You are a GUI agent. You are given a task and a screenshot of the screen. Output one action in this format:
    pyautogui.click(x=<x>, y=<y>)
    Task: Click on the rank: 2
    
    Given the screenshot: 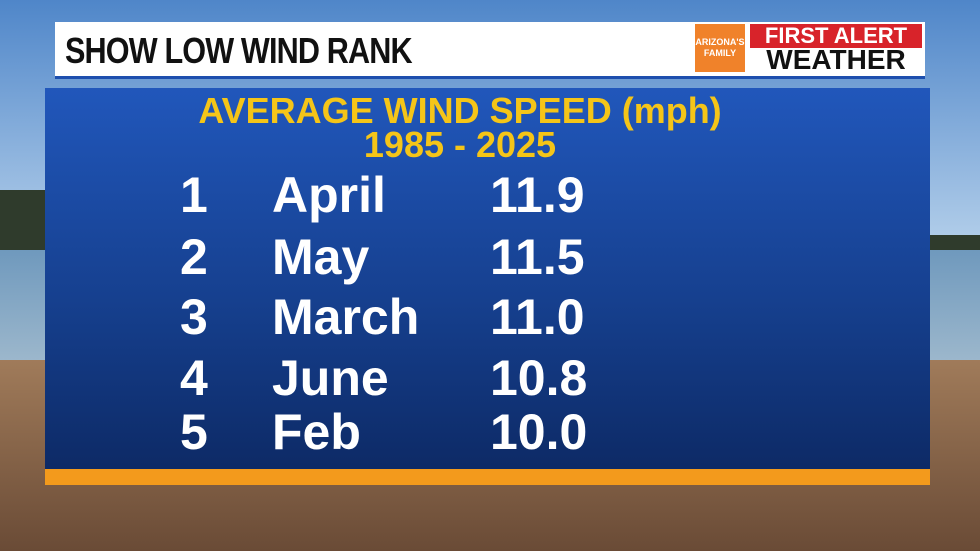 What is the action you would take?
    pyautogui.click(x=194, y=257)
    